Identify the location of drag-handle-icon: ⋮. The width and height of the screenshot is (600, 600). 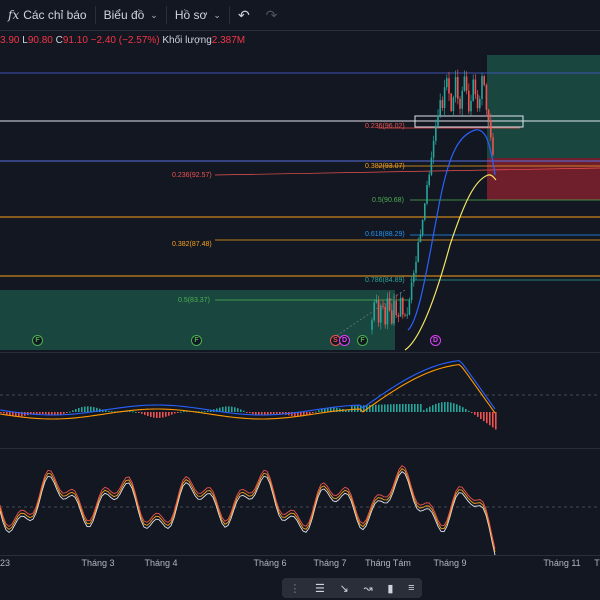
(294, 588).